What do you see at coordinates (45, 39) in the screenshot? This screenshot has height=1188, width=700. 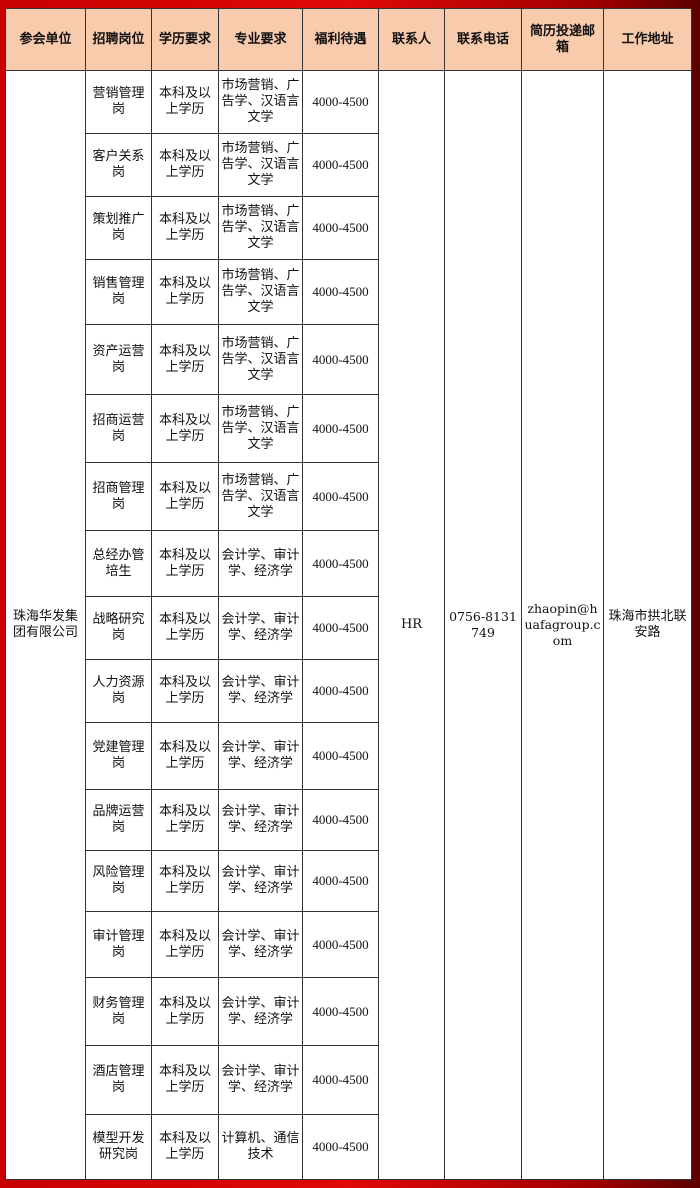 I see `header-company: 参会单位` at bounding box center [45, 39].